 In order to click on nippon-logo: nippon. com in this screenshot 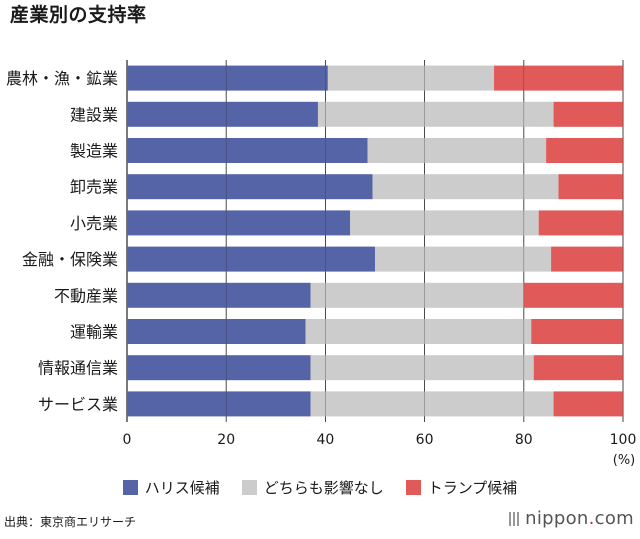, I will do `click(571, 518)`.